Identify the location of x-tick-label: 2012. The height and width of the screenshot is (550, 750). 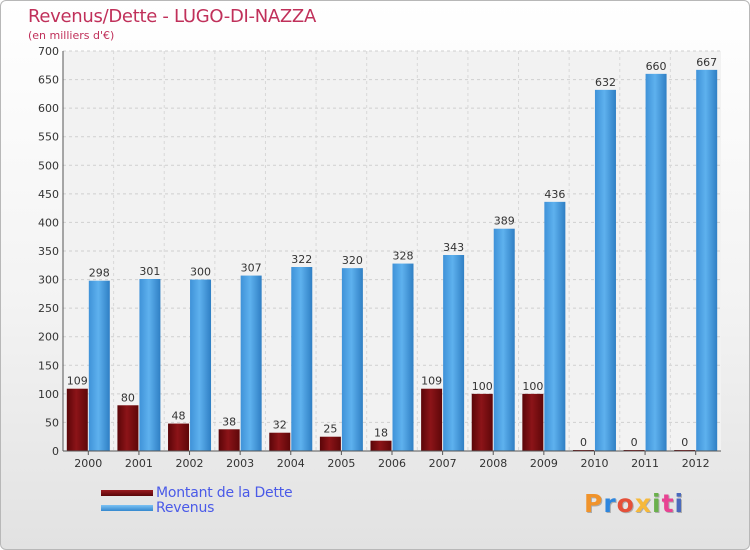
(696, 463).